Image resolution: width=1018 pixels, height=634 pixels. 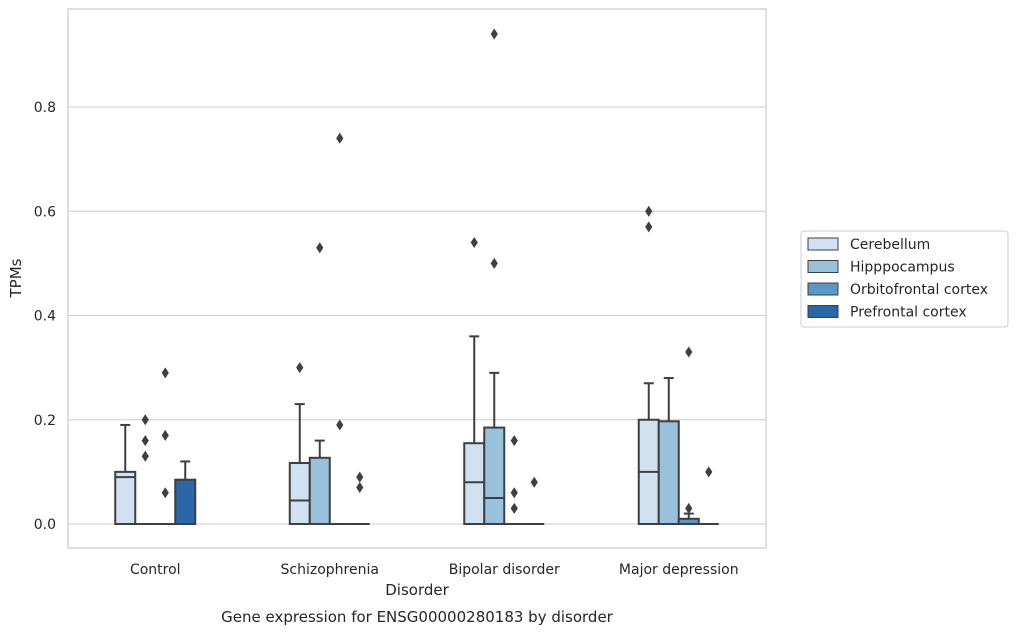 I want to click on y-tick-label: 0.4, so click(x=45, y=317).